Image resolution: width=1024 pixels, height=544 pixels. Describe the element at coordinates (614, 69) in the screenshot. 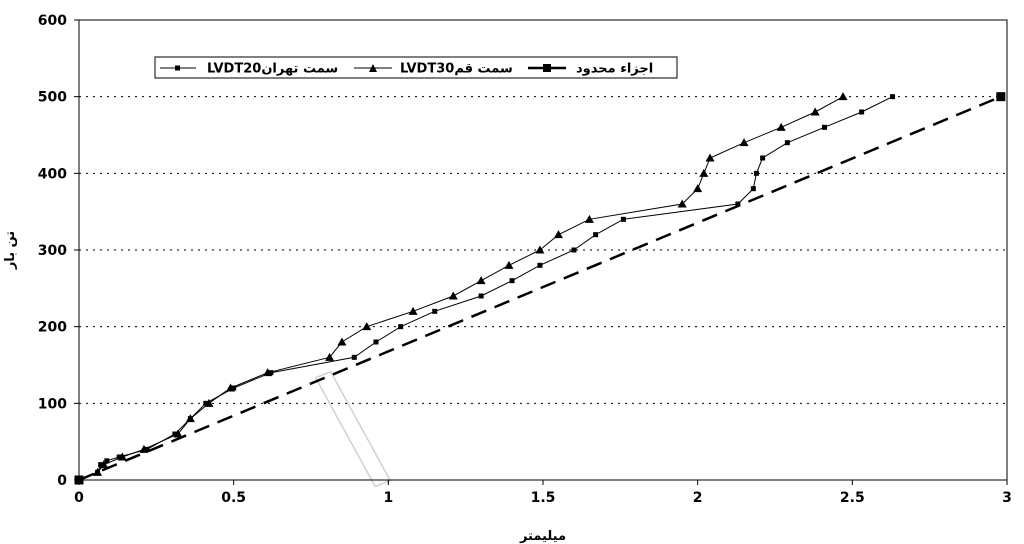

I see `legend-label-fem: اجزاء محدود` at that location.